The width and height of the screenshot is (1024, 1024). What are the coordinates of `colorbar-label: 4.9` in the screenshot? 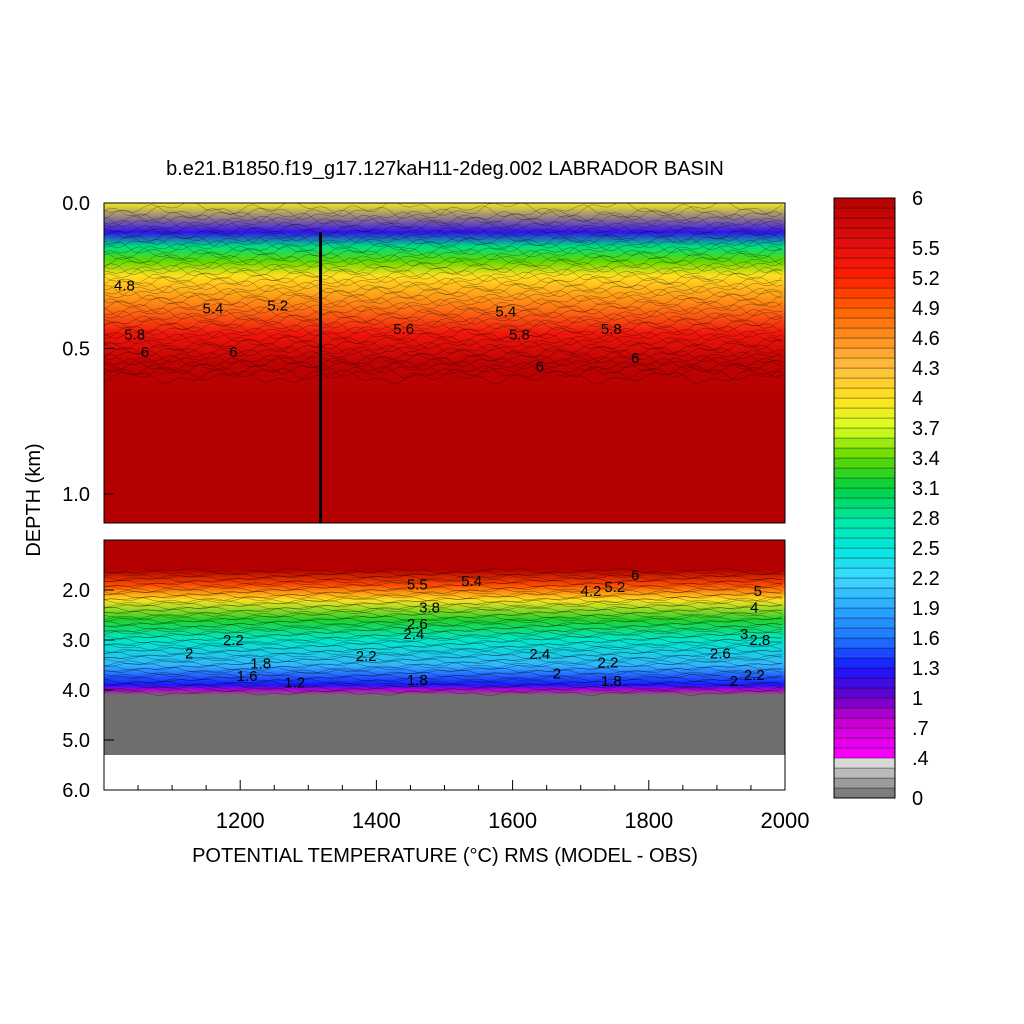 It's located at (926, 309).